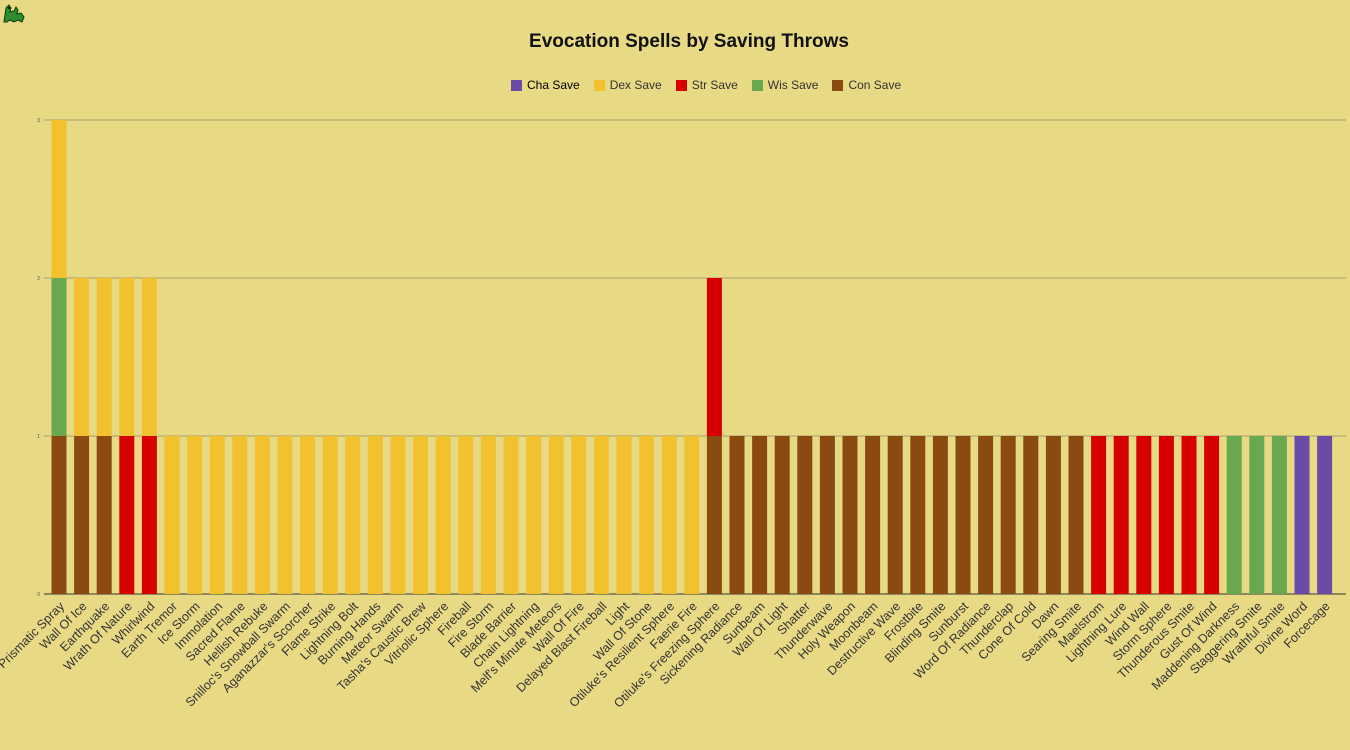  What do you see at coordinates (14, 13) in the screenshot?
I see `dragon-logo-icon` at bounding box center [14, 13].